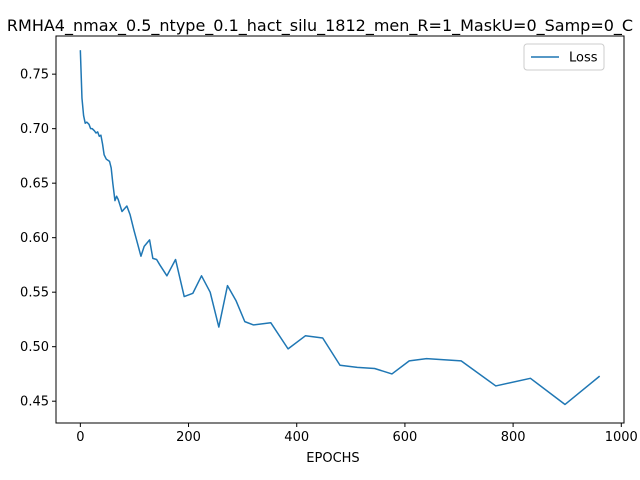 The image size is (640, 480). I want to click on legend-entry-loss: Loss, so click(583, 58).